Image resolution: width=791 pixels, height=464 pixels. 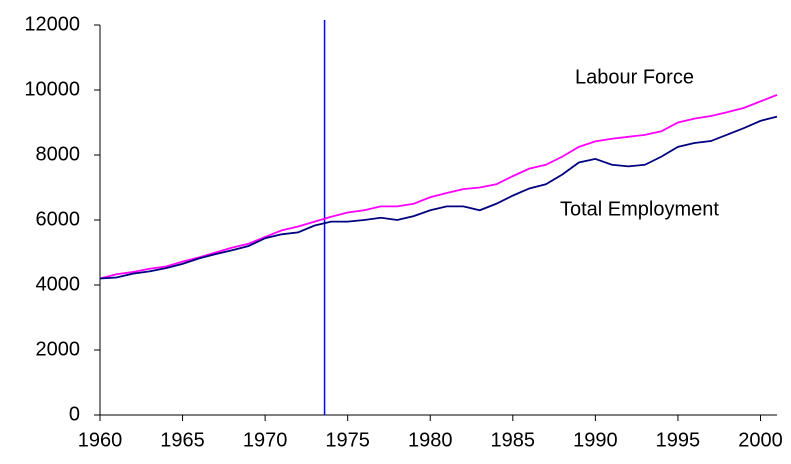 What do you see at coordinates (52, 89) in the screenshot?
I see `y-tick-label: 10000` at bounding box center [52, 89].